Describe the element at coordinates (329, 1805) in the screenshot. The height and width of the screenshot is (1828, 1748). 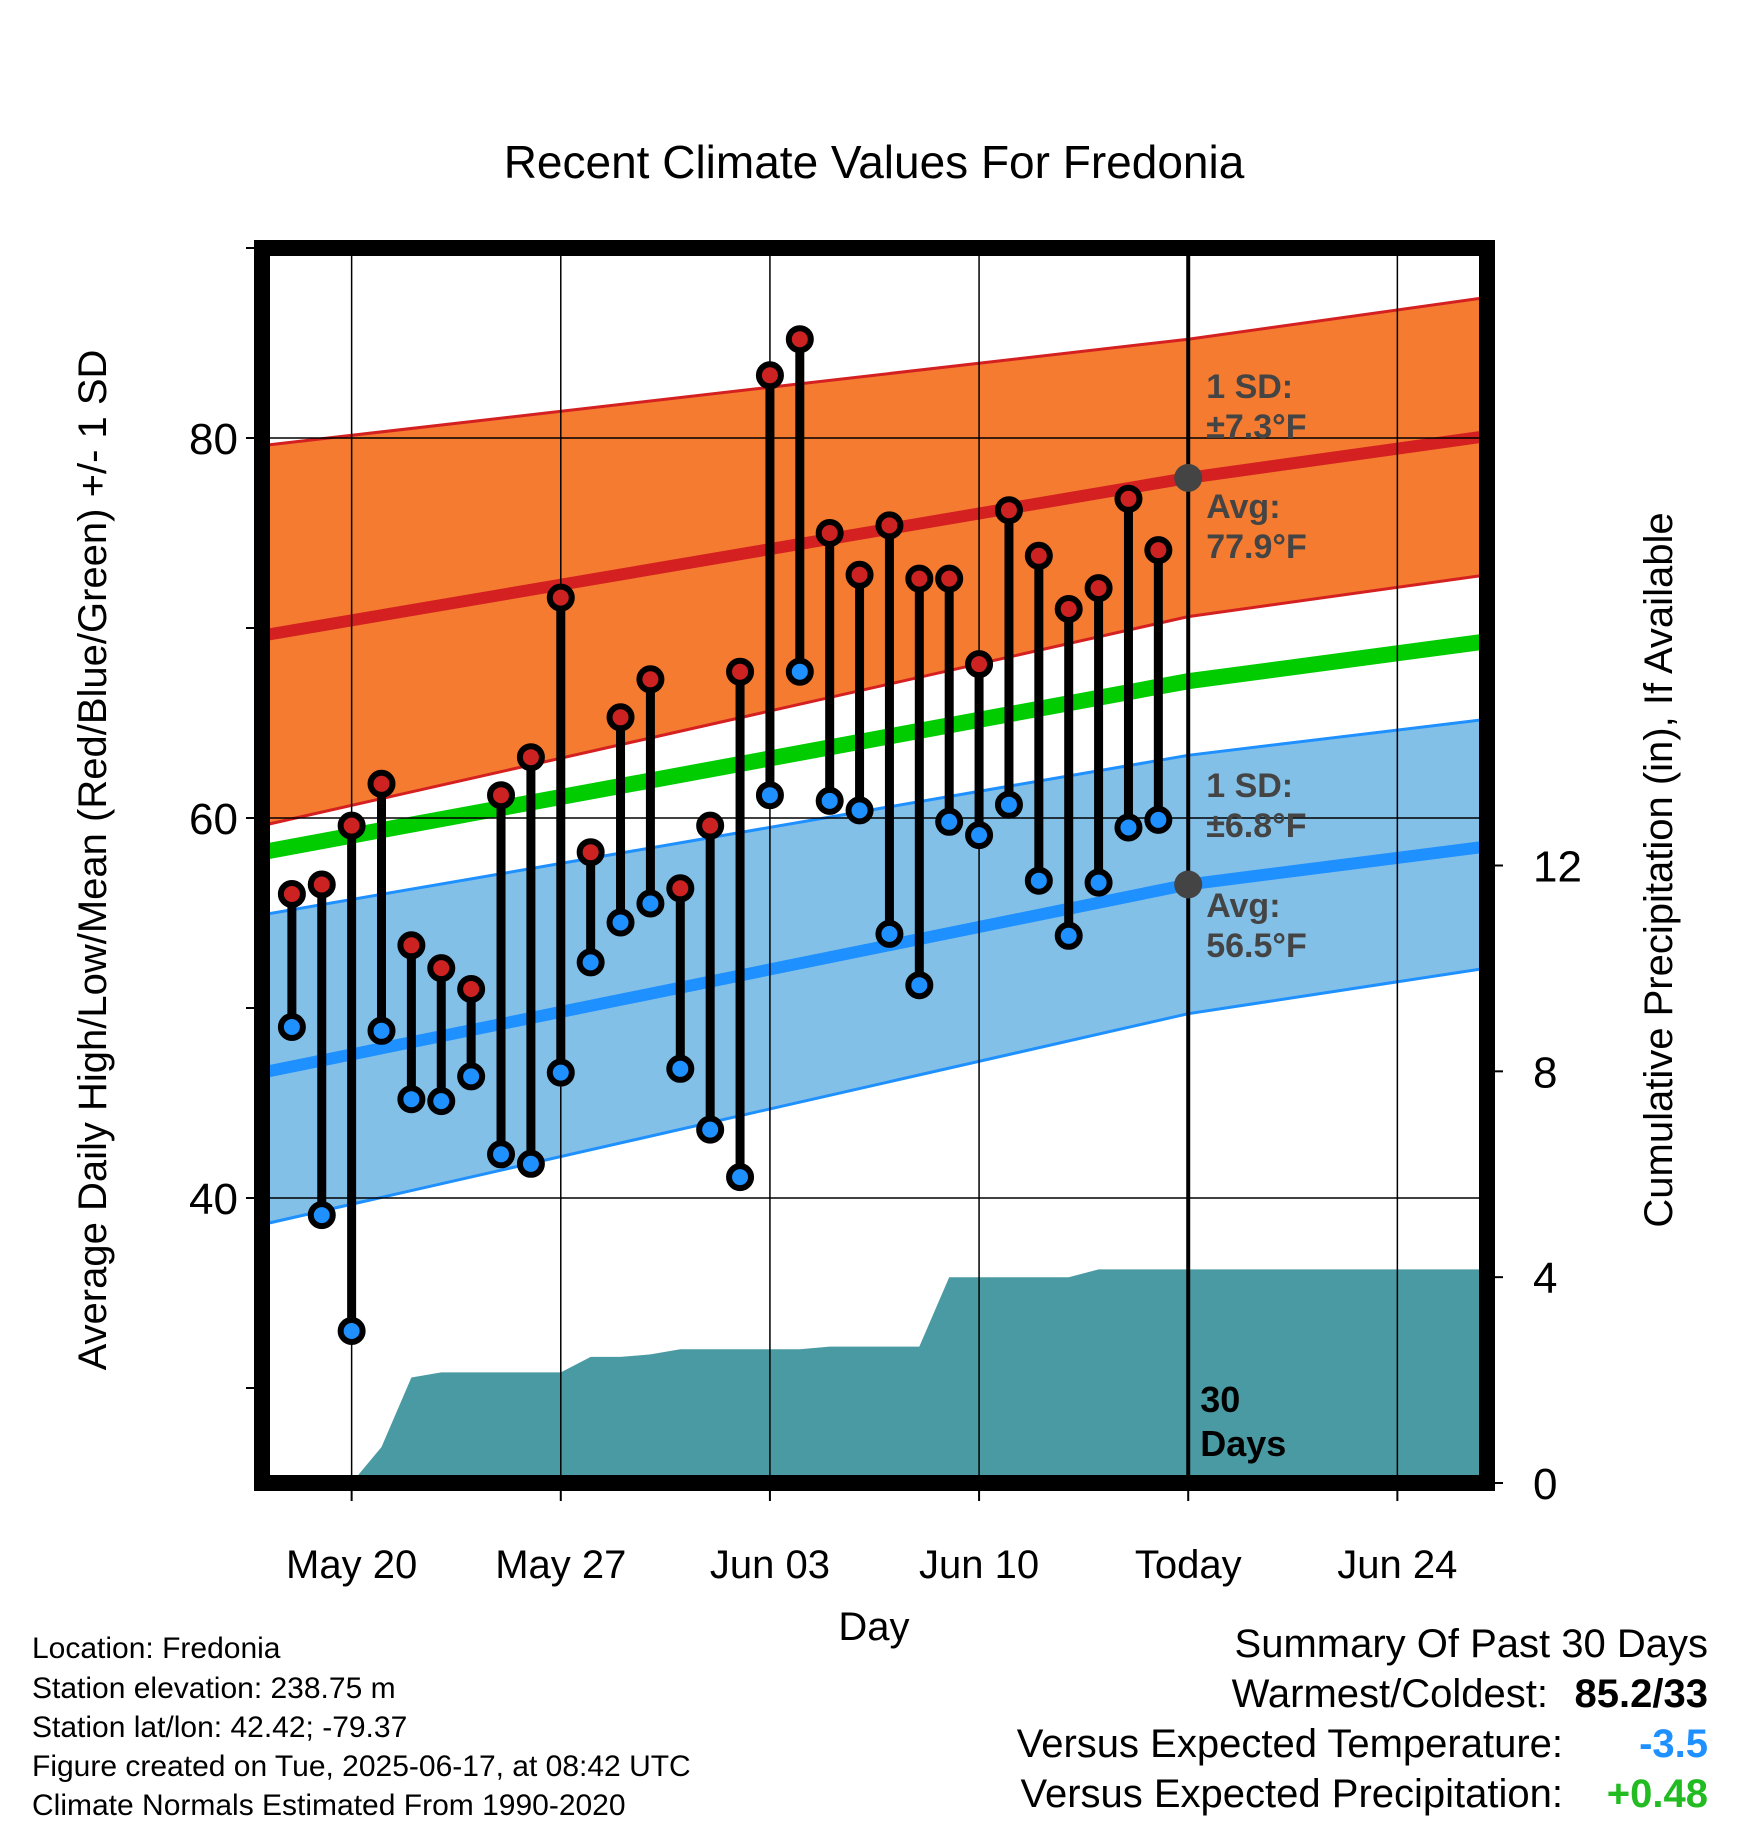
I see `meta-normals: Climate Normals Estimated From 1990-2020` at that location.